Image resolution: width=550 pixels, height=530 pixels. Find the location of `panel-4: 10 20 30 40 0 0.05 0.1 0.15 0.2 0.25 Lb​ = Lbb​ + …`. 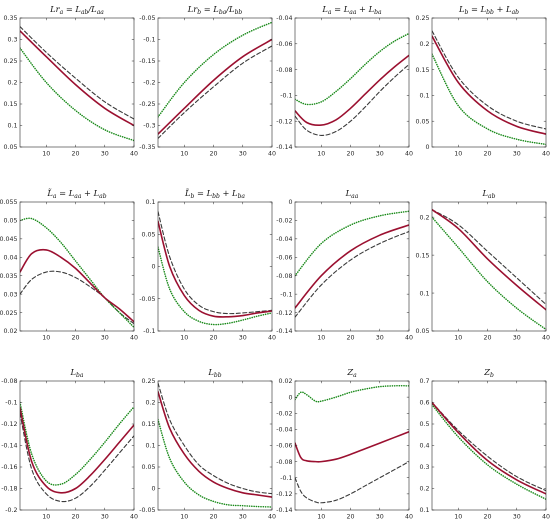

panel-4: 10 20 30 40 0 0.05 0.1 0.15 0.2 0.25 Lb​ = Lbb​ + … is located at coordinates (482, 81).